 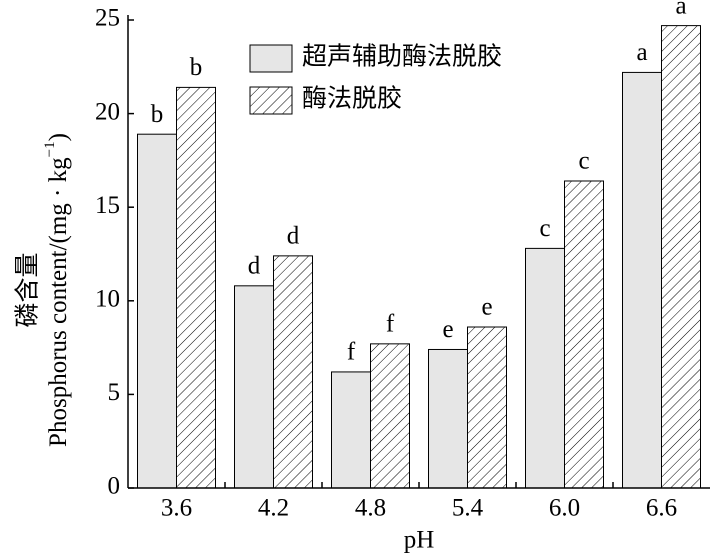 What do you see at coordinates (28, 289) in the screenshot?
I see `y-label-cn: 磷含量` at bounding box center [28, 289].